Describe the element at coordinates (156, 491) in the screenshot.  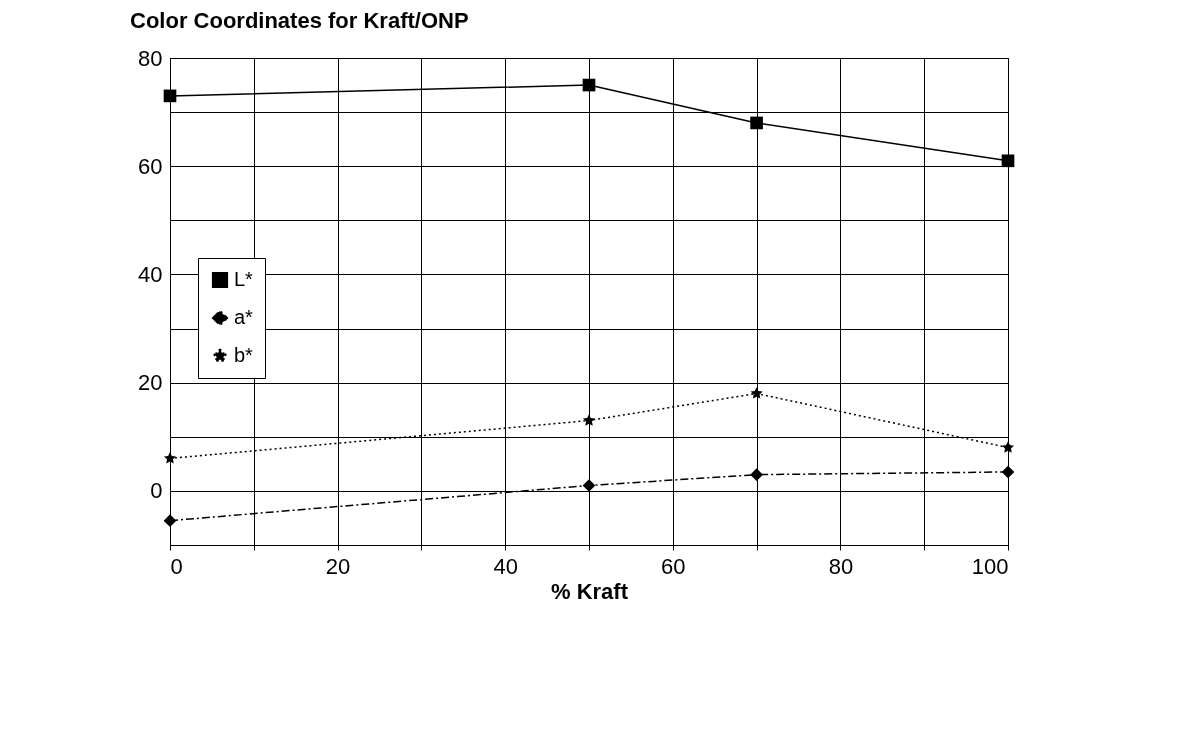
I see `y-tick-label: 0` at that location.